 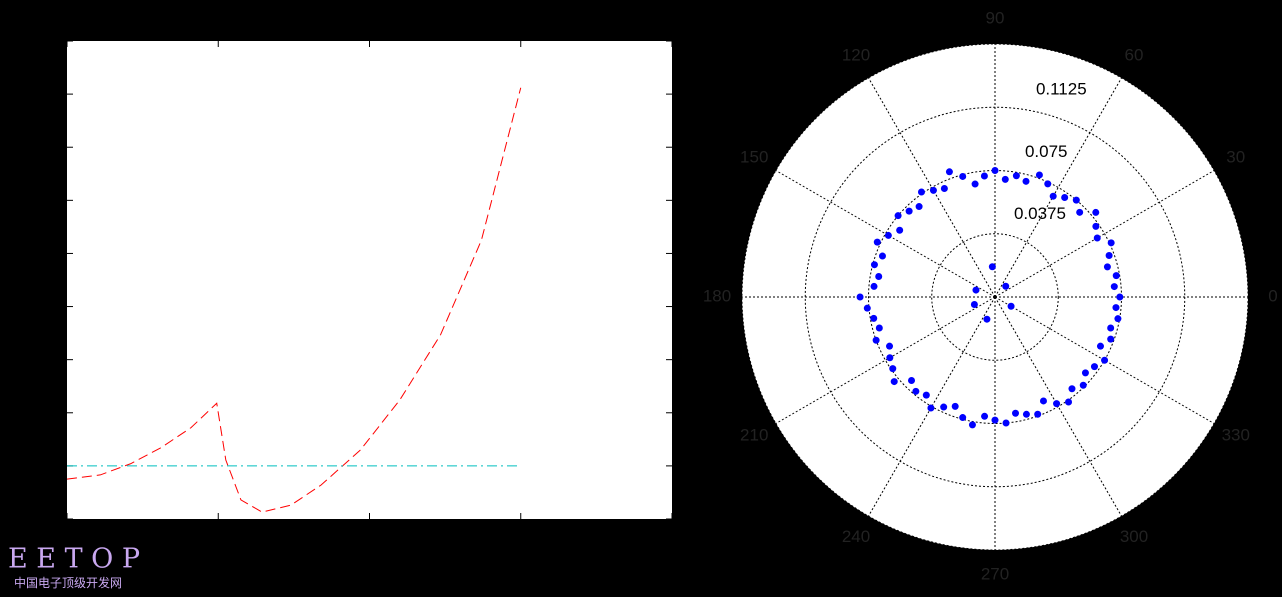 I want to click on r-tick-label: 0.1125, so click(x=1061, y=89).